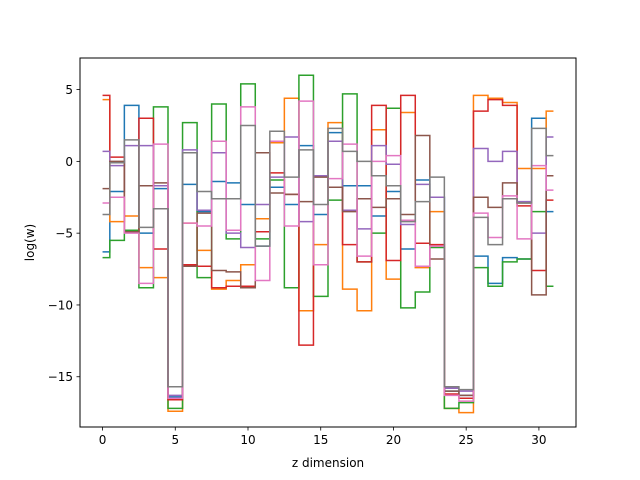  I want to click on y-tick-label: −5, so click(64, 234).